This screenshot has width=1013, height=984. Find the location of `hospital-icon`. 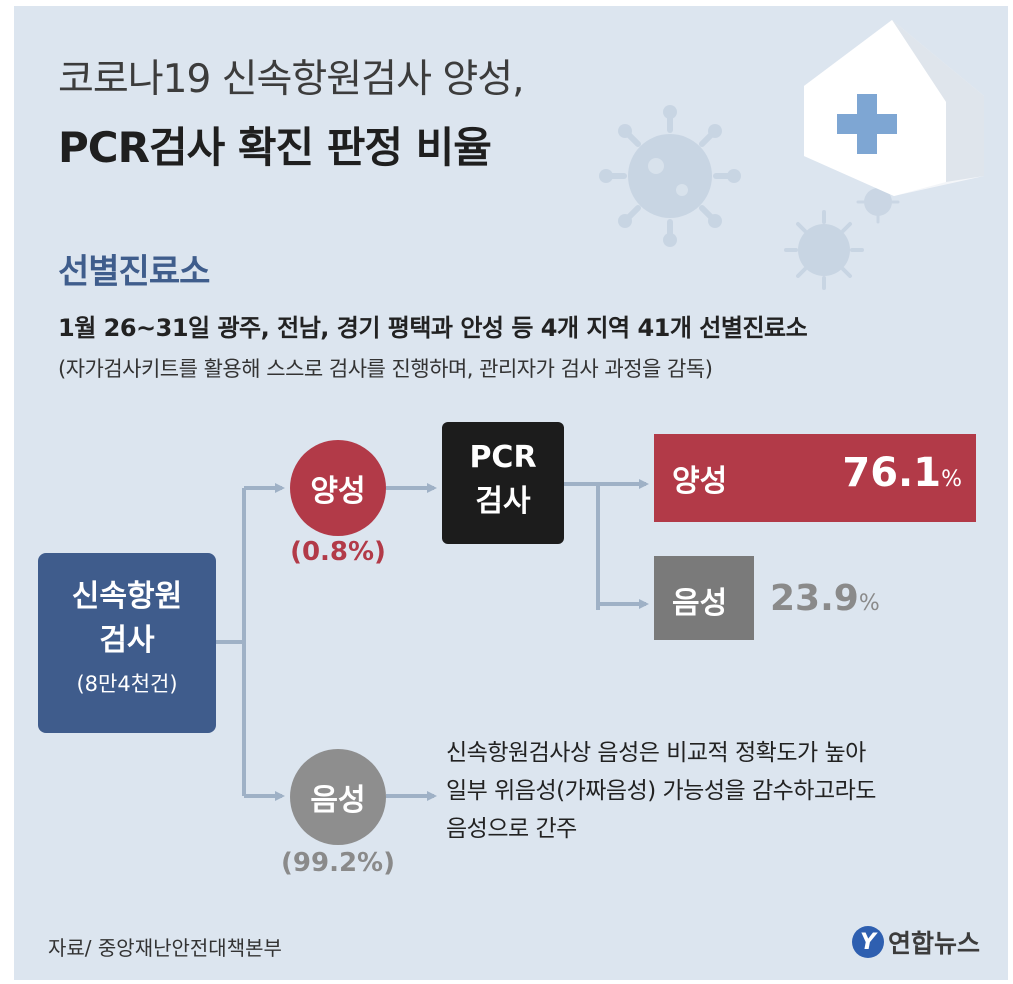

hospital-icon is located at coordinates (894, 108).